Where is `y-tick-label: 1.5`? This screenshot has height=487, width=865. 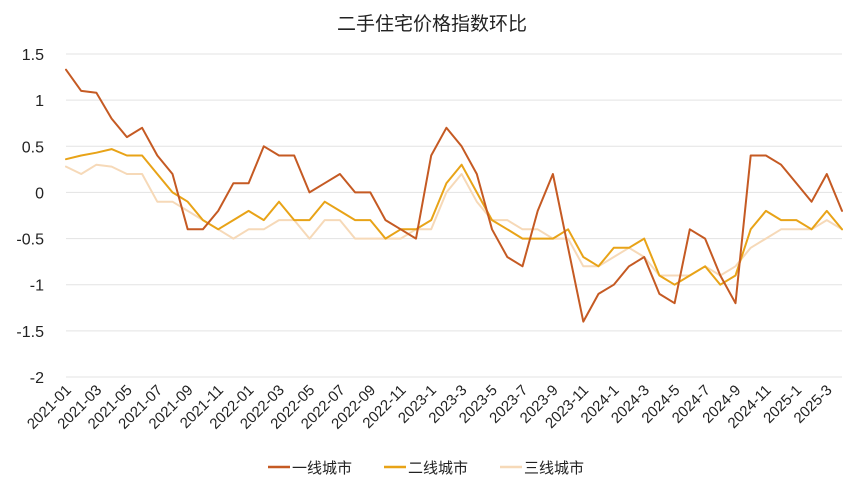 y-tick-label: 1.5 is located at coordinates (33, 55).